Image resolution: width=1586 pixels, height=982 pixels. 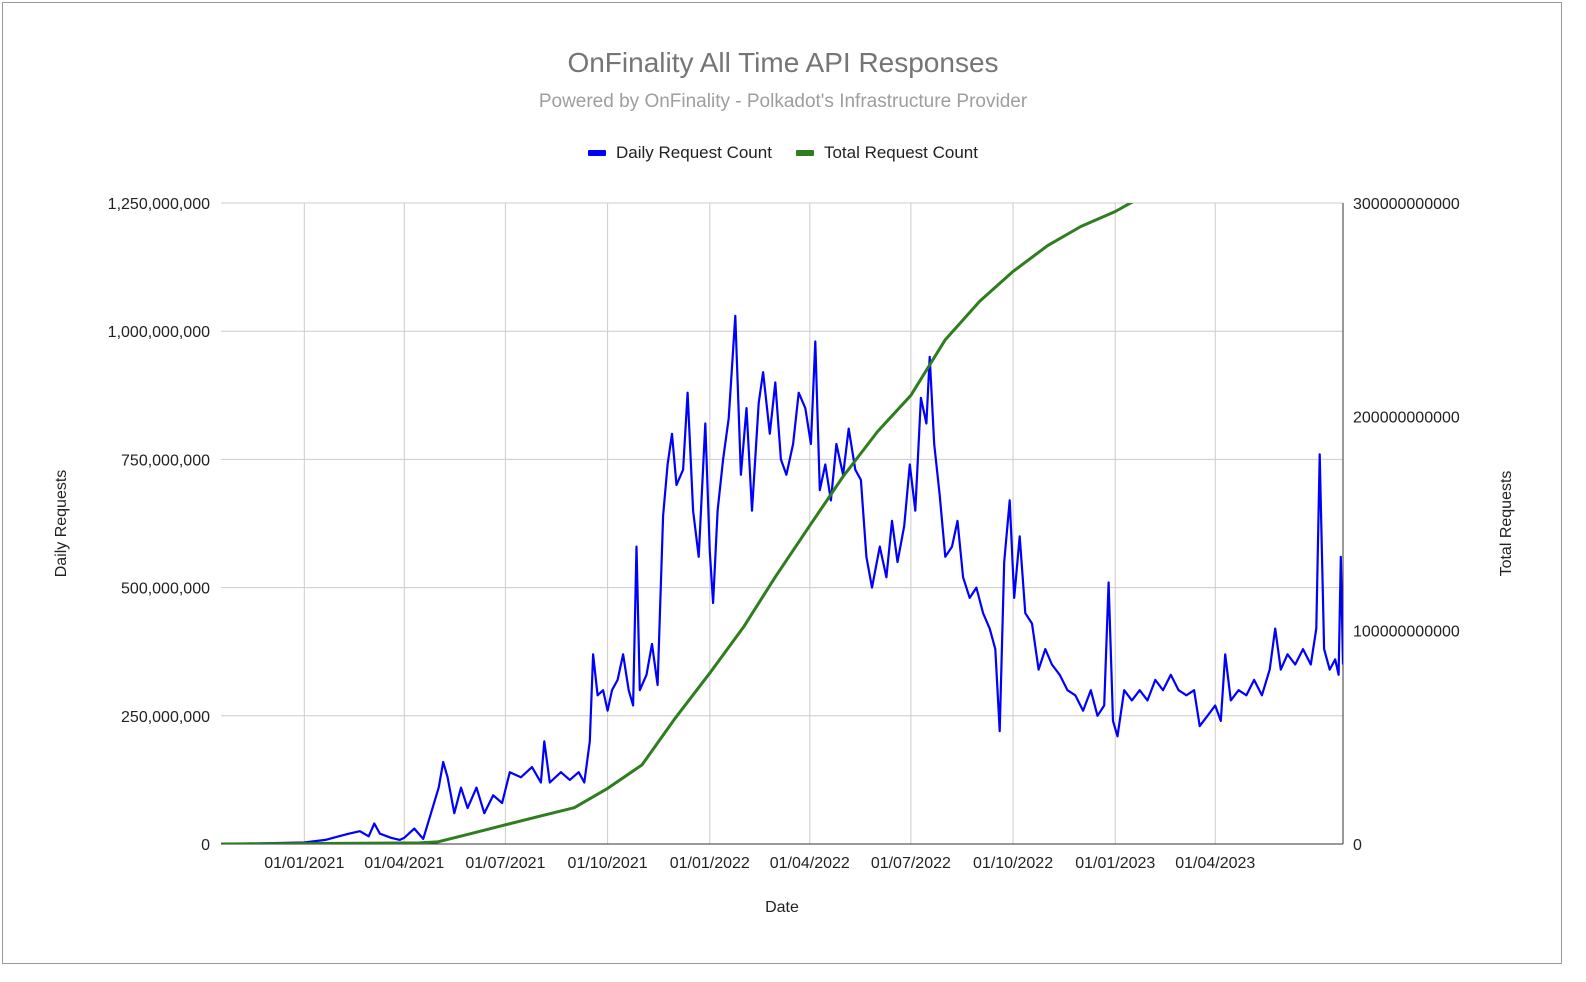 What do you see at coordinates (1013, 863) in the screenshot?
I see `x-tick-label: 01/10/2022` at bounding box center [1013, 863].